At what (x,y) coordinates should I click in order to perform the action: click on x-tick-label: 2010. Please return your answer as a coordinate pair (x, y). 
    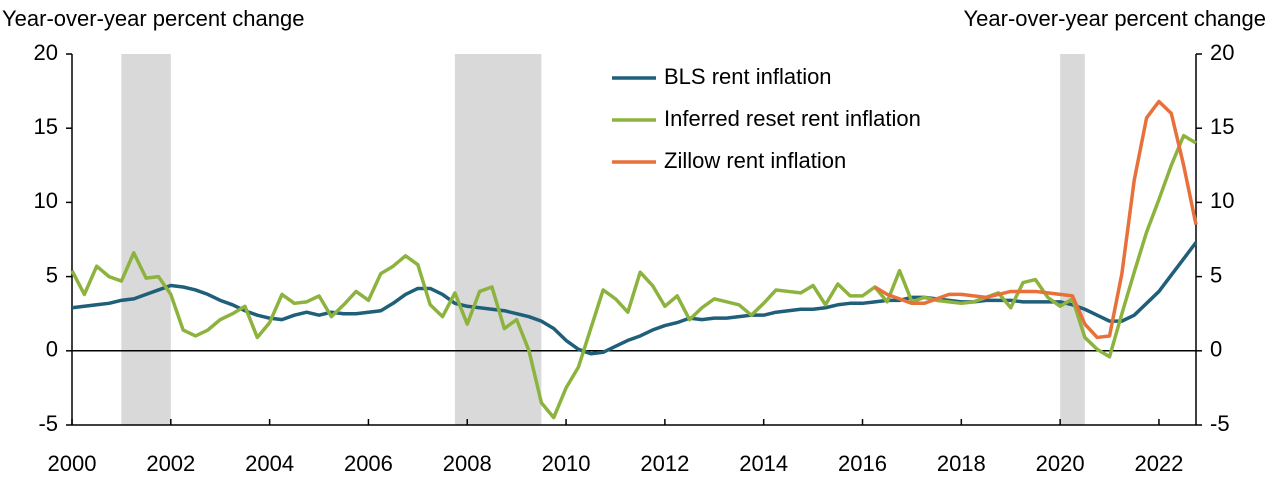
    Looking at the image, I should click on (566, 463).